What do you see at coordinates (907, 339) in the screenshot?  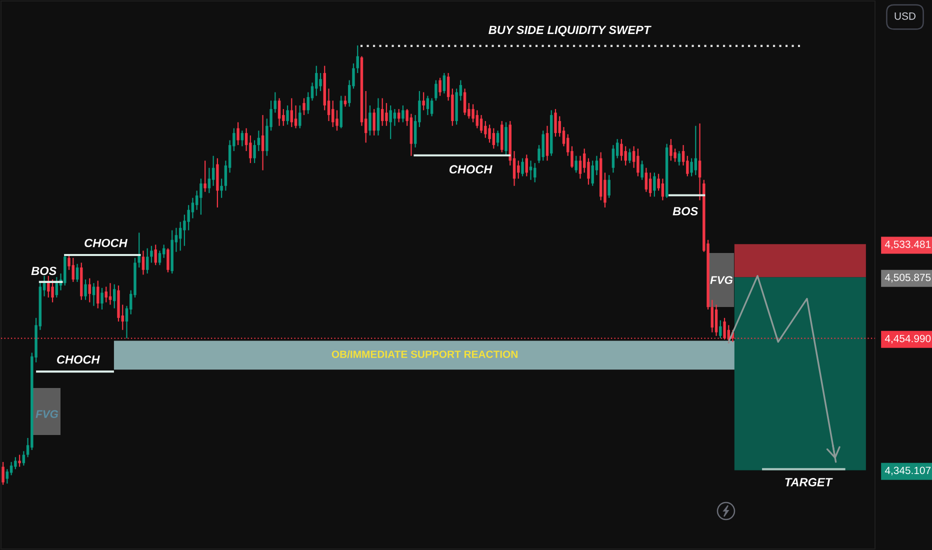 I see `y-tick-label: 4,454.990` at bounding box center [907, 339].